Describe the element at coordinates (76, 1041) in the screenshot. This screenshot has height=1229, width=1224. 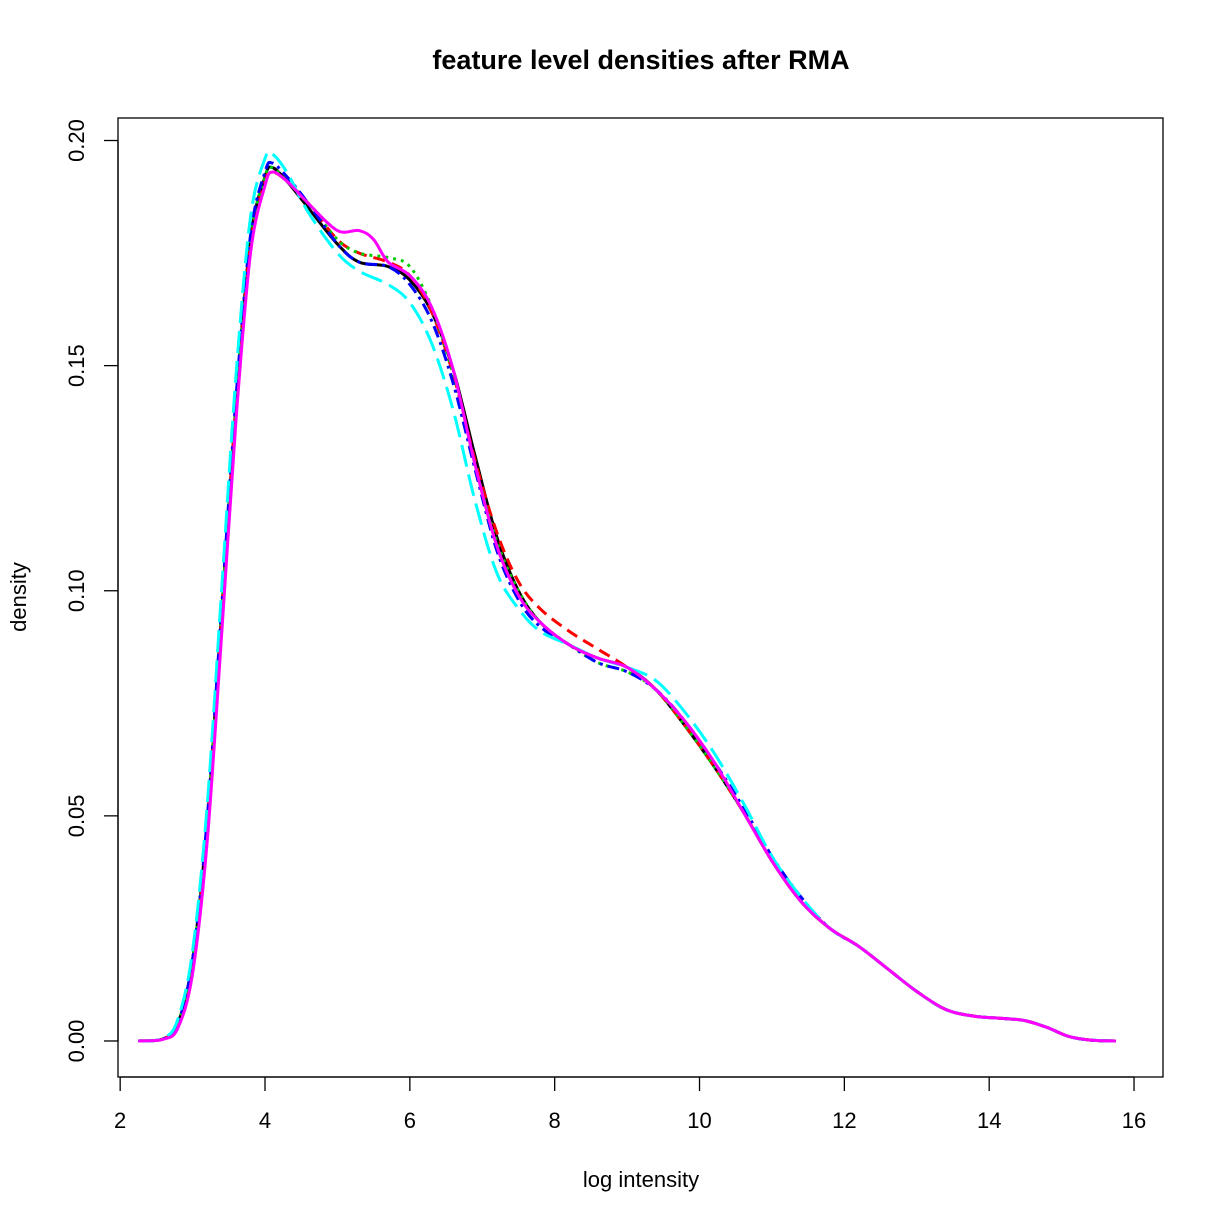
I see `y-tick-label: 0.00` at that location.